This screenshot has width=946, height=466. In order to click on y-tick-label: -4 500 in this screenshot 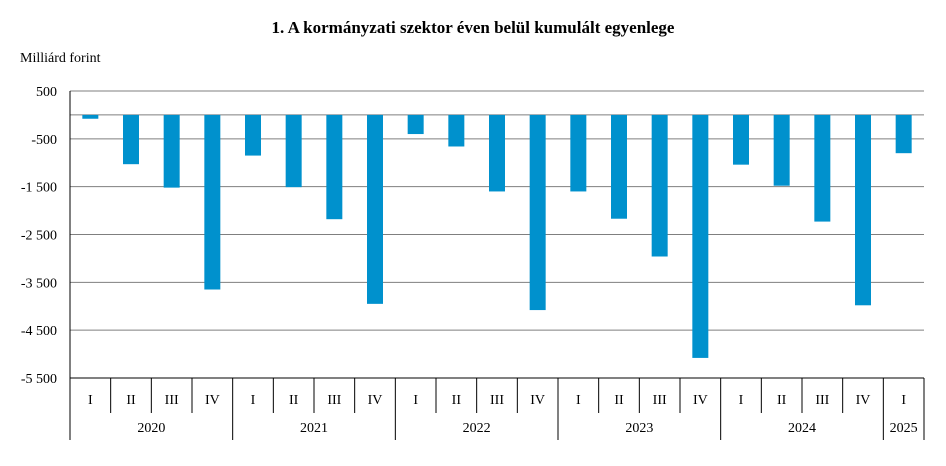, I will do `click(39, 331)`.